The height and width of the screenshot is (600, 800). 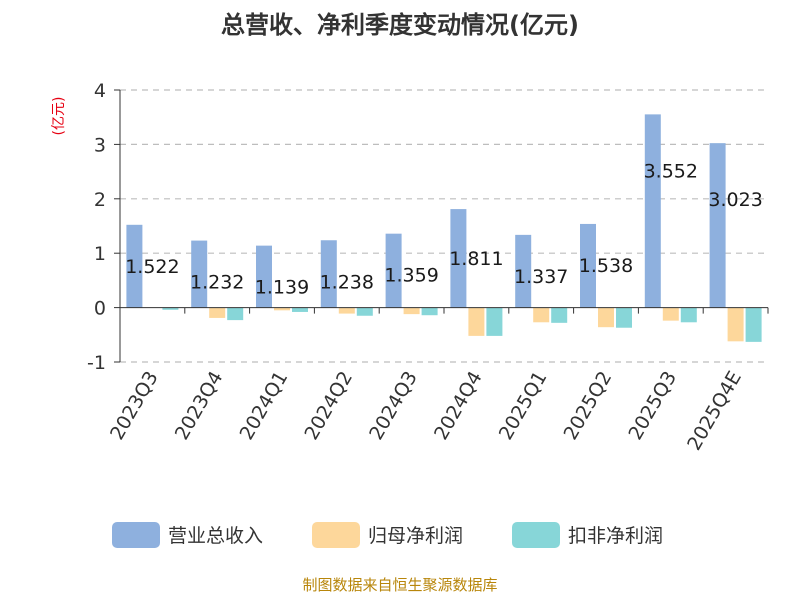 I want to click on bar-2025Q4E-营业总收入, so click(x=717, y=225).